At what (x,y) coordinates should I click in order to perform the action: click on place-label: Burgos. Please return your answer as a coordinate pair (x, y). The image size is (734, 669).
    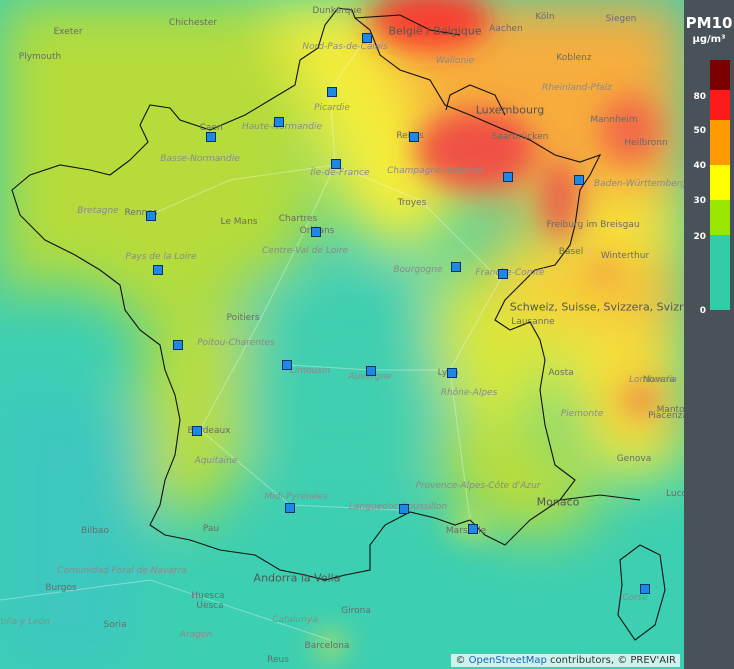
    Looking at the image, I should click on (61, 588).